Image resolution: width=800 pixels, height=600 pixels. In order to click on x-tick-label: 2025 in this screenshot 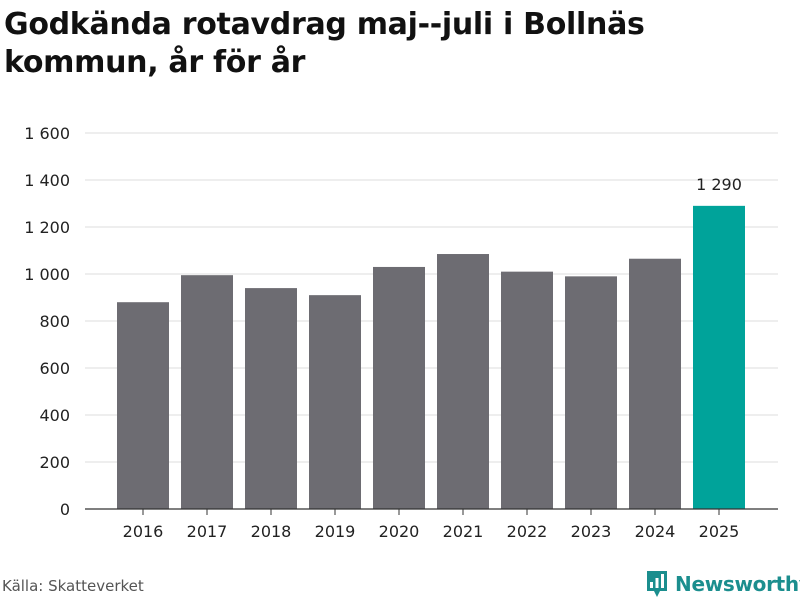, I will do `click(719, 531)`.